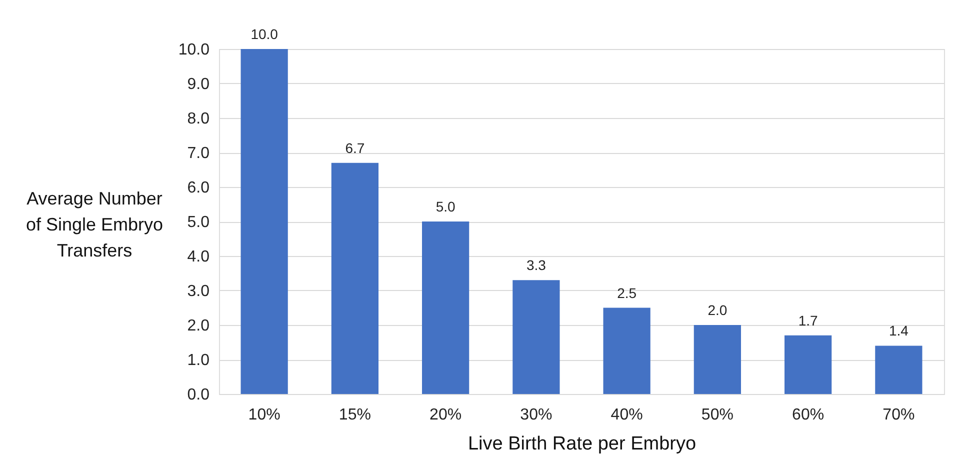  Describe the element at coordinates (627, 292) in the screenshot. I see `data-label: 2.5` at that location.